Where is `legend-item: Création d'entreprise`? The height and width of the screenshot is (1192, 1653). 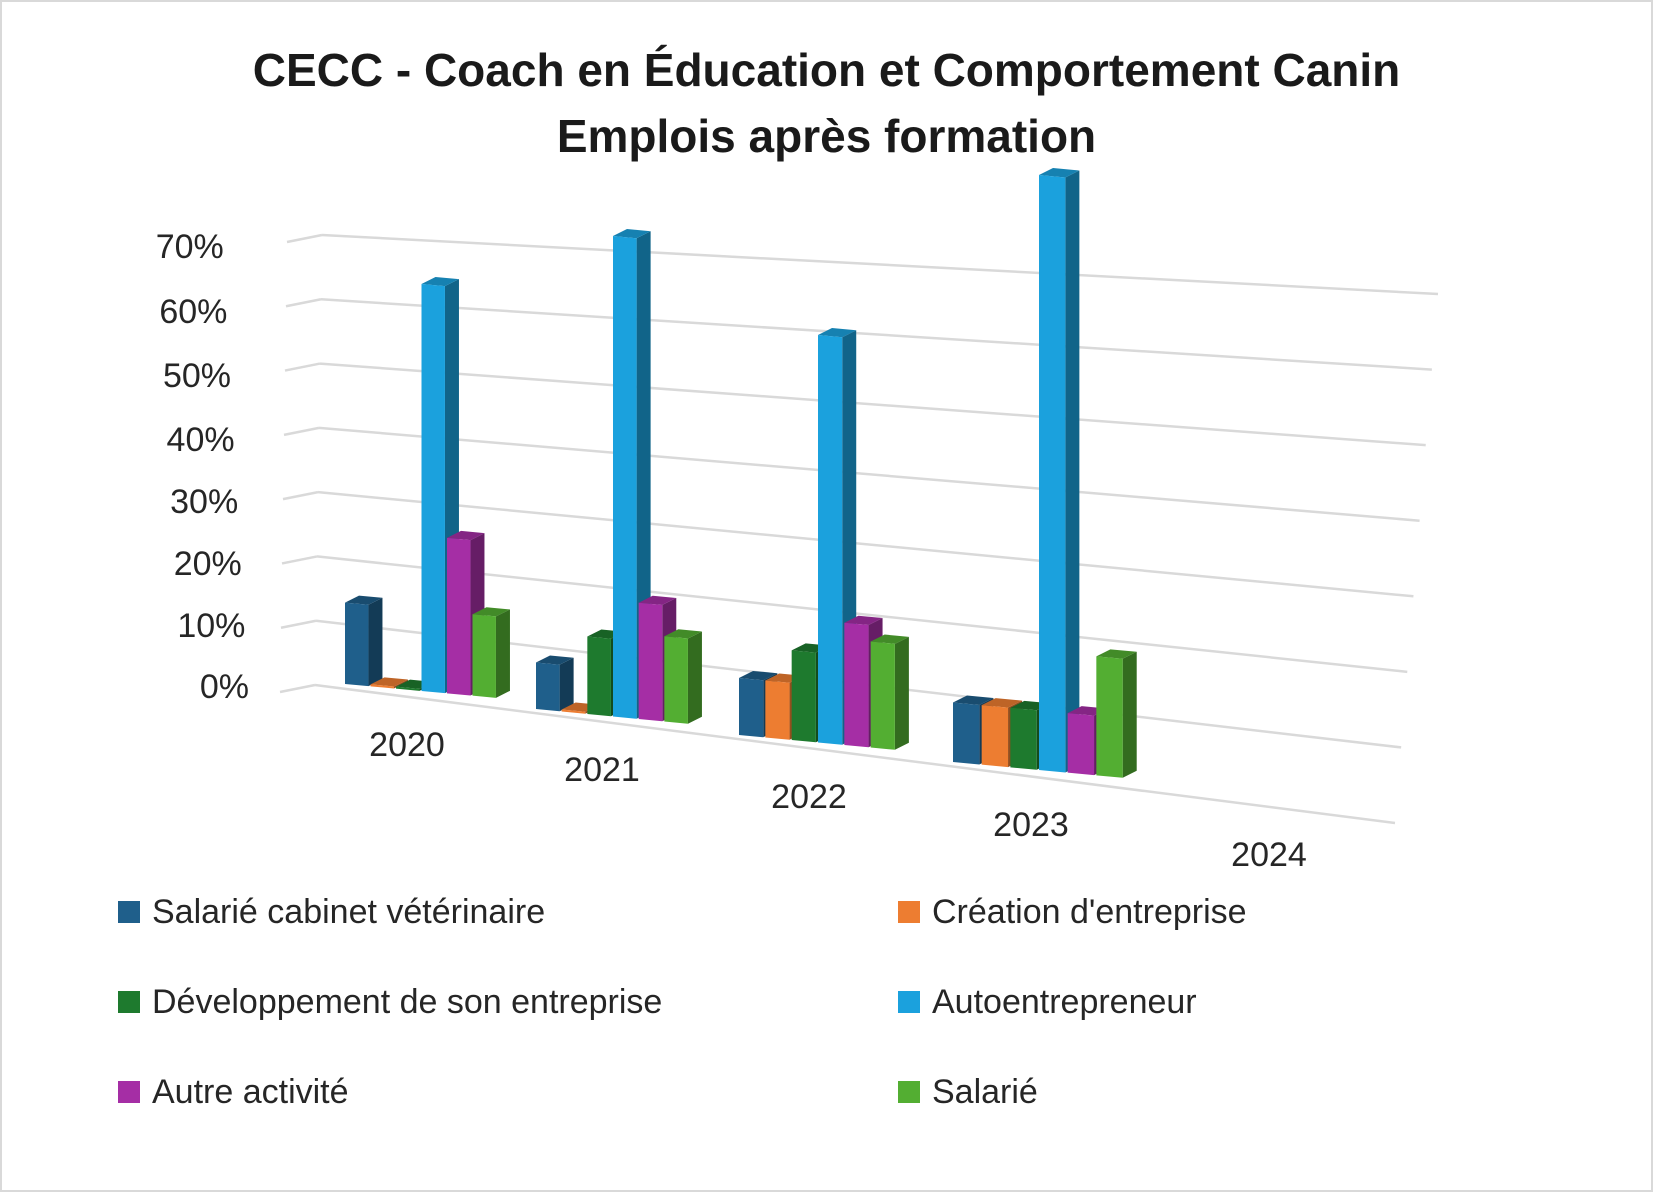 legend-item: Création d'entreprise is located at coordinates (1072, 912).